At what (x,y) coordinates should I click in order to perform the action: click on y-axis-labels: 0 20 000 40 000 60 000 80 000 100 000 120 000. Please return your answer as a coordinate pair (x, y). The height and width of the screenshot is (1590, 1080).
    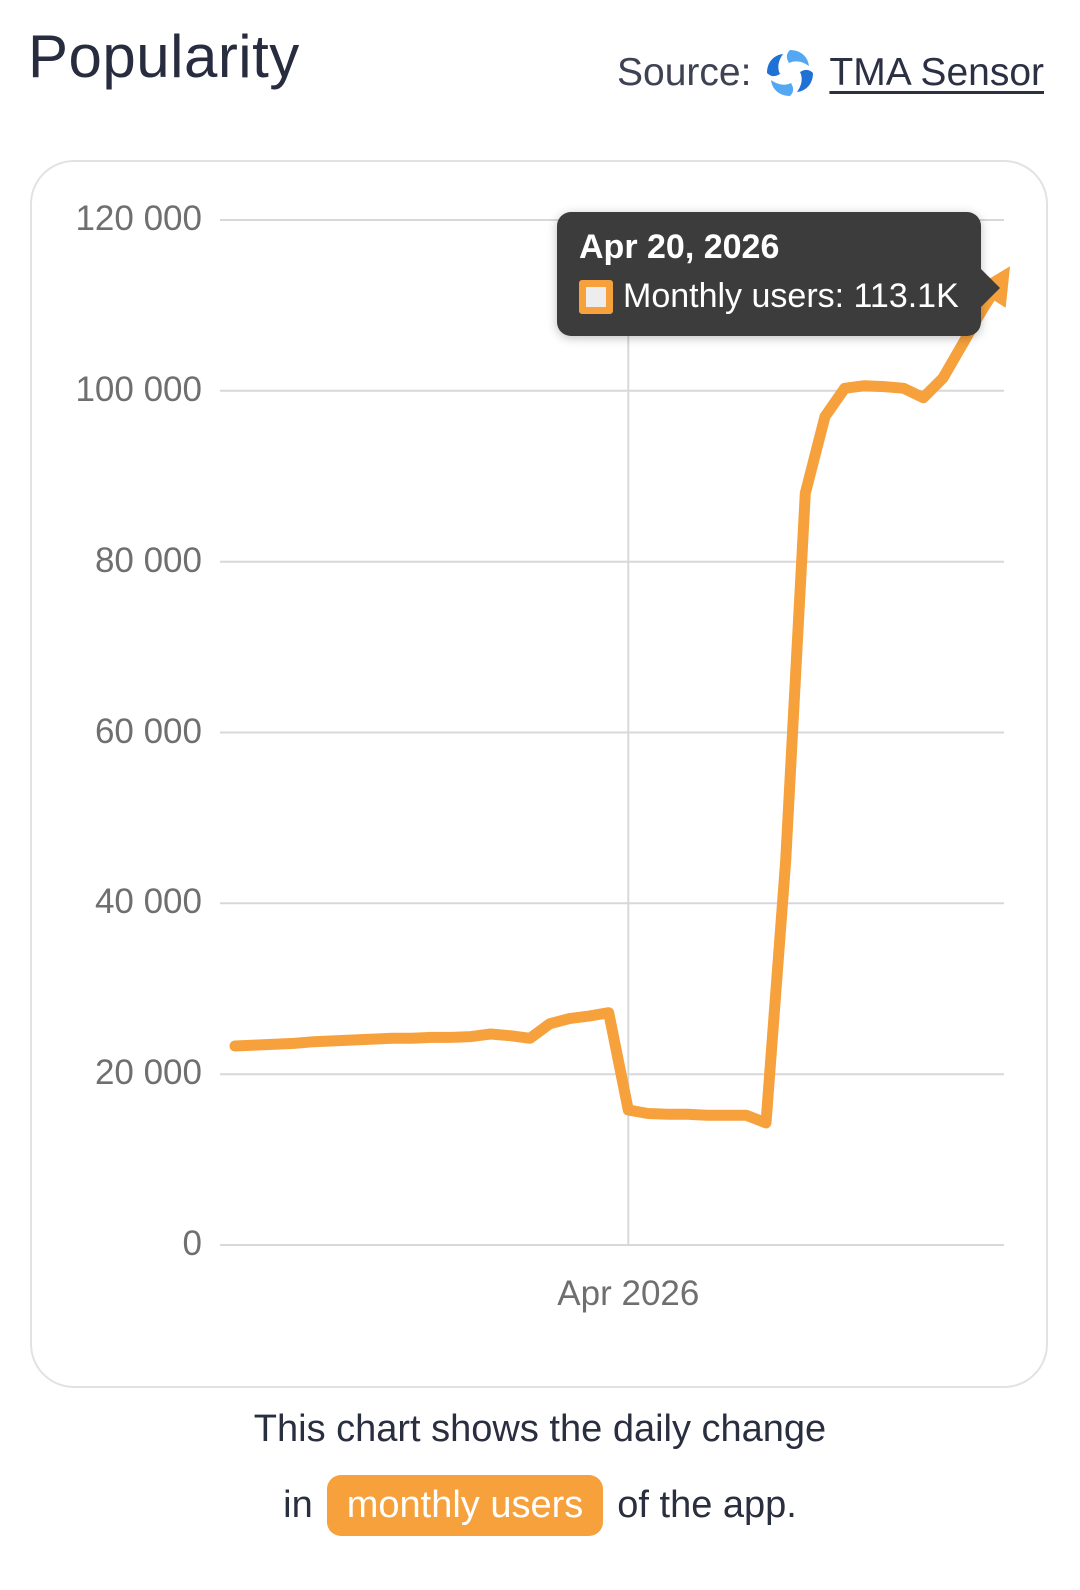
    Looking at the image, I should click on (117, 774).